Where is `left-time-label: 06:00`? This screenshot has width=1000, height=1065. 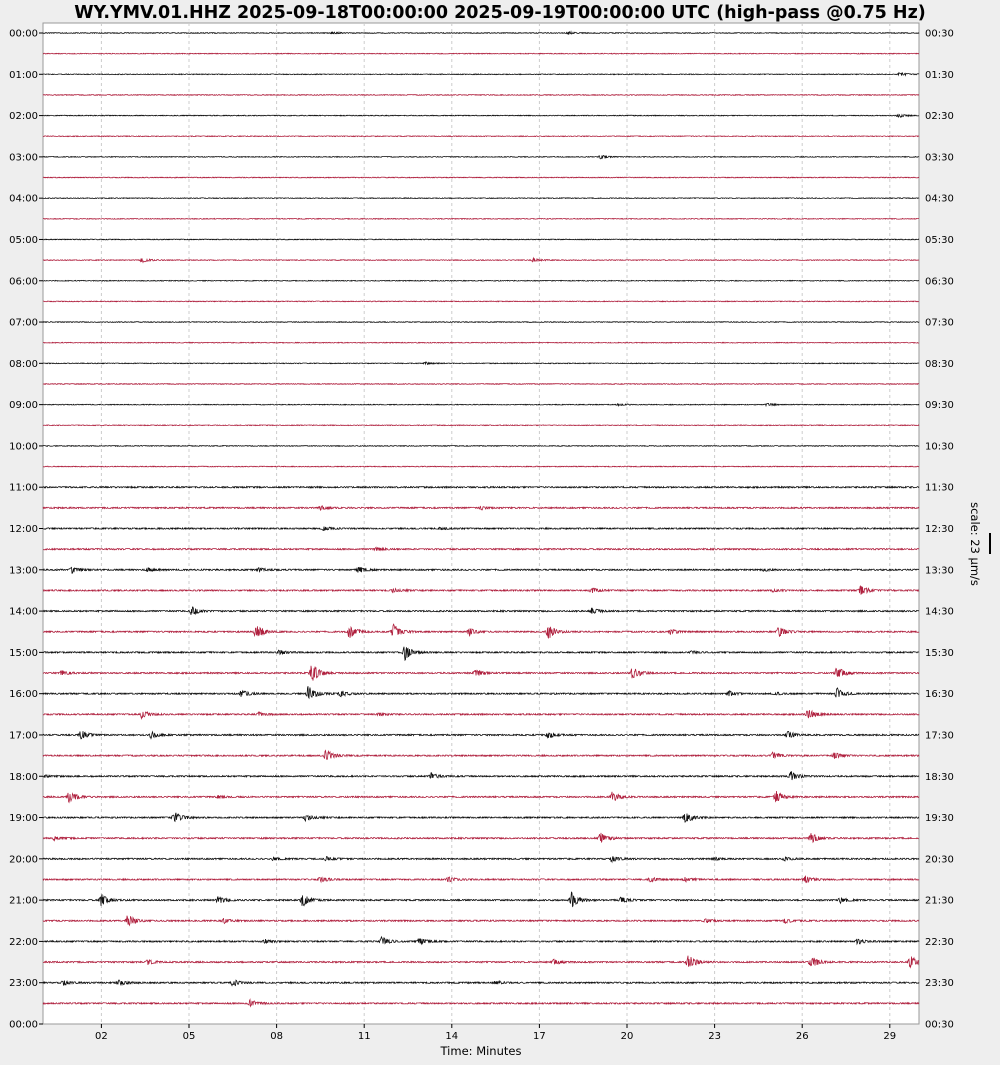
left-time-label: 06:00 is located at coordinates (23, 281).